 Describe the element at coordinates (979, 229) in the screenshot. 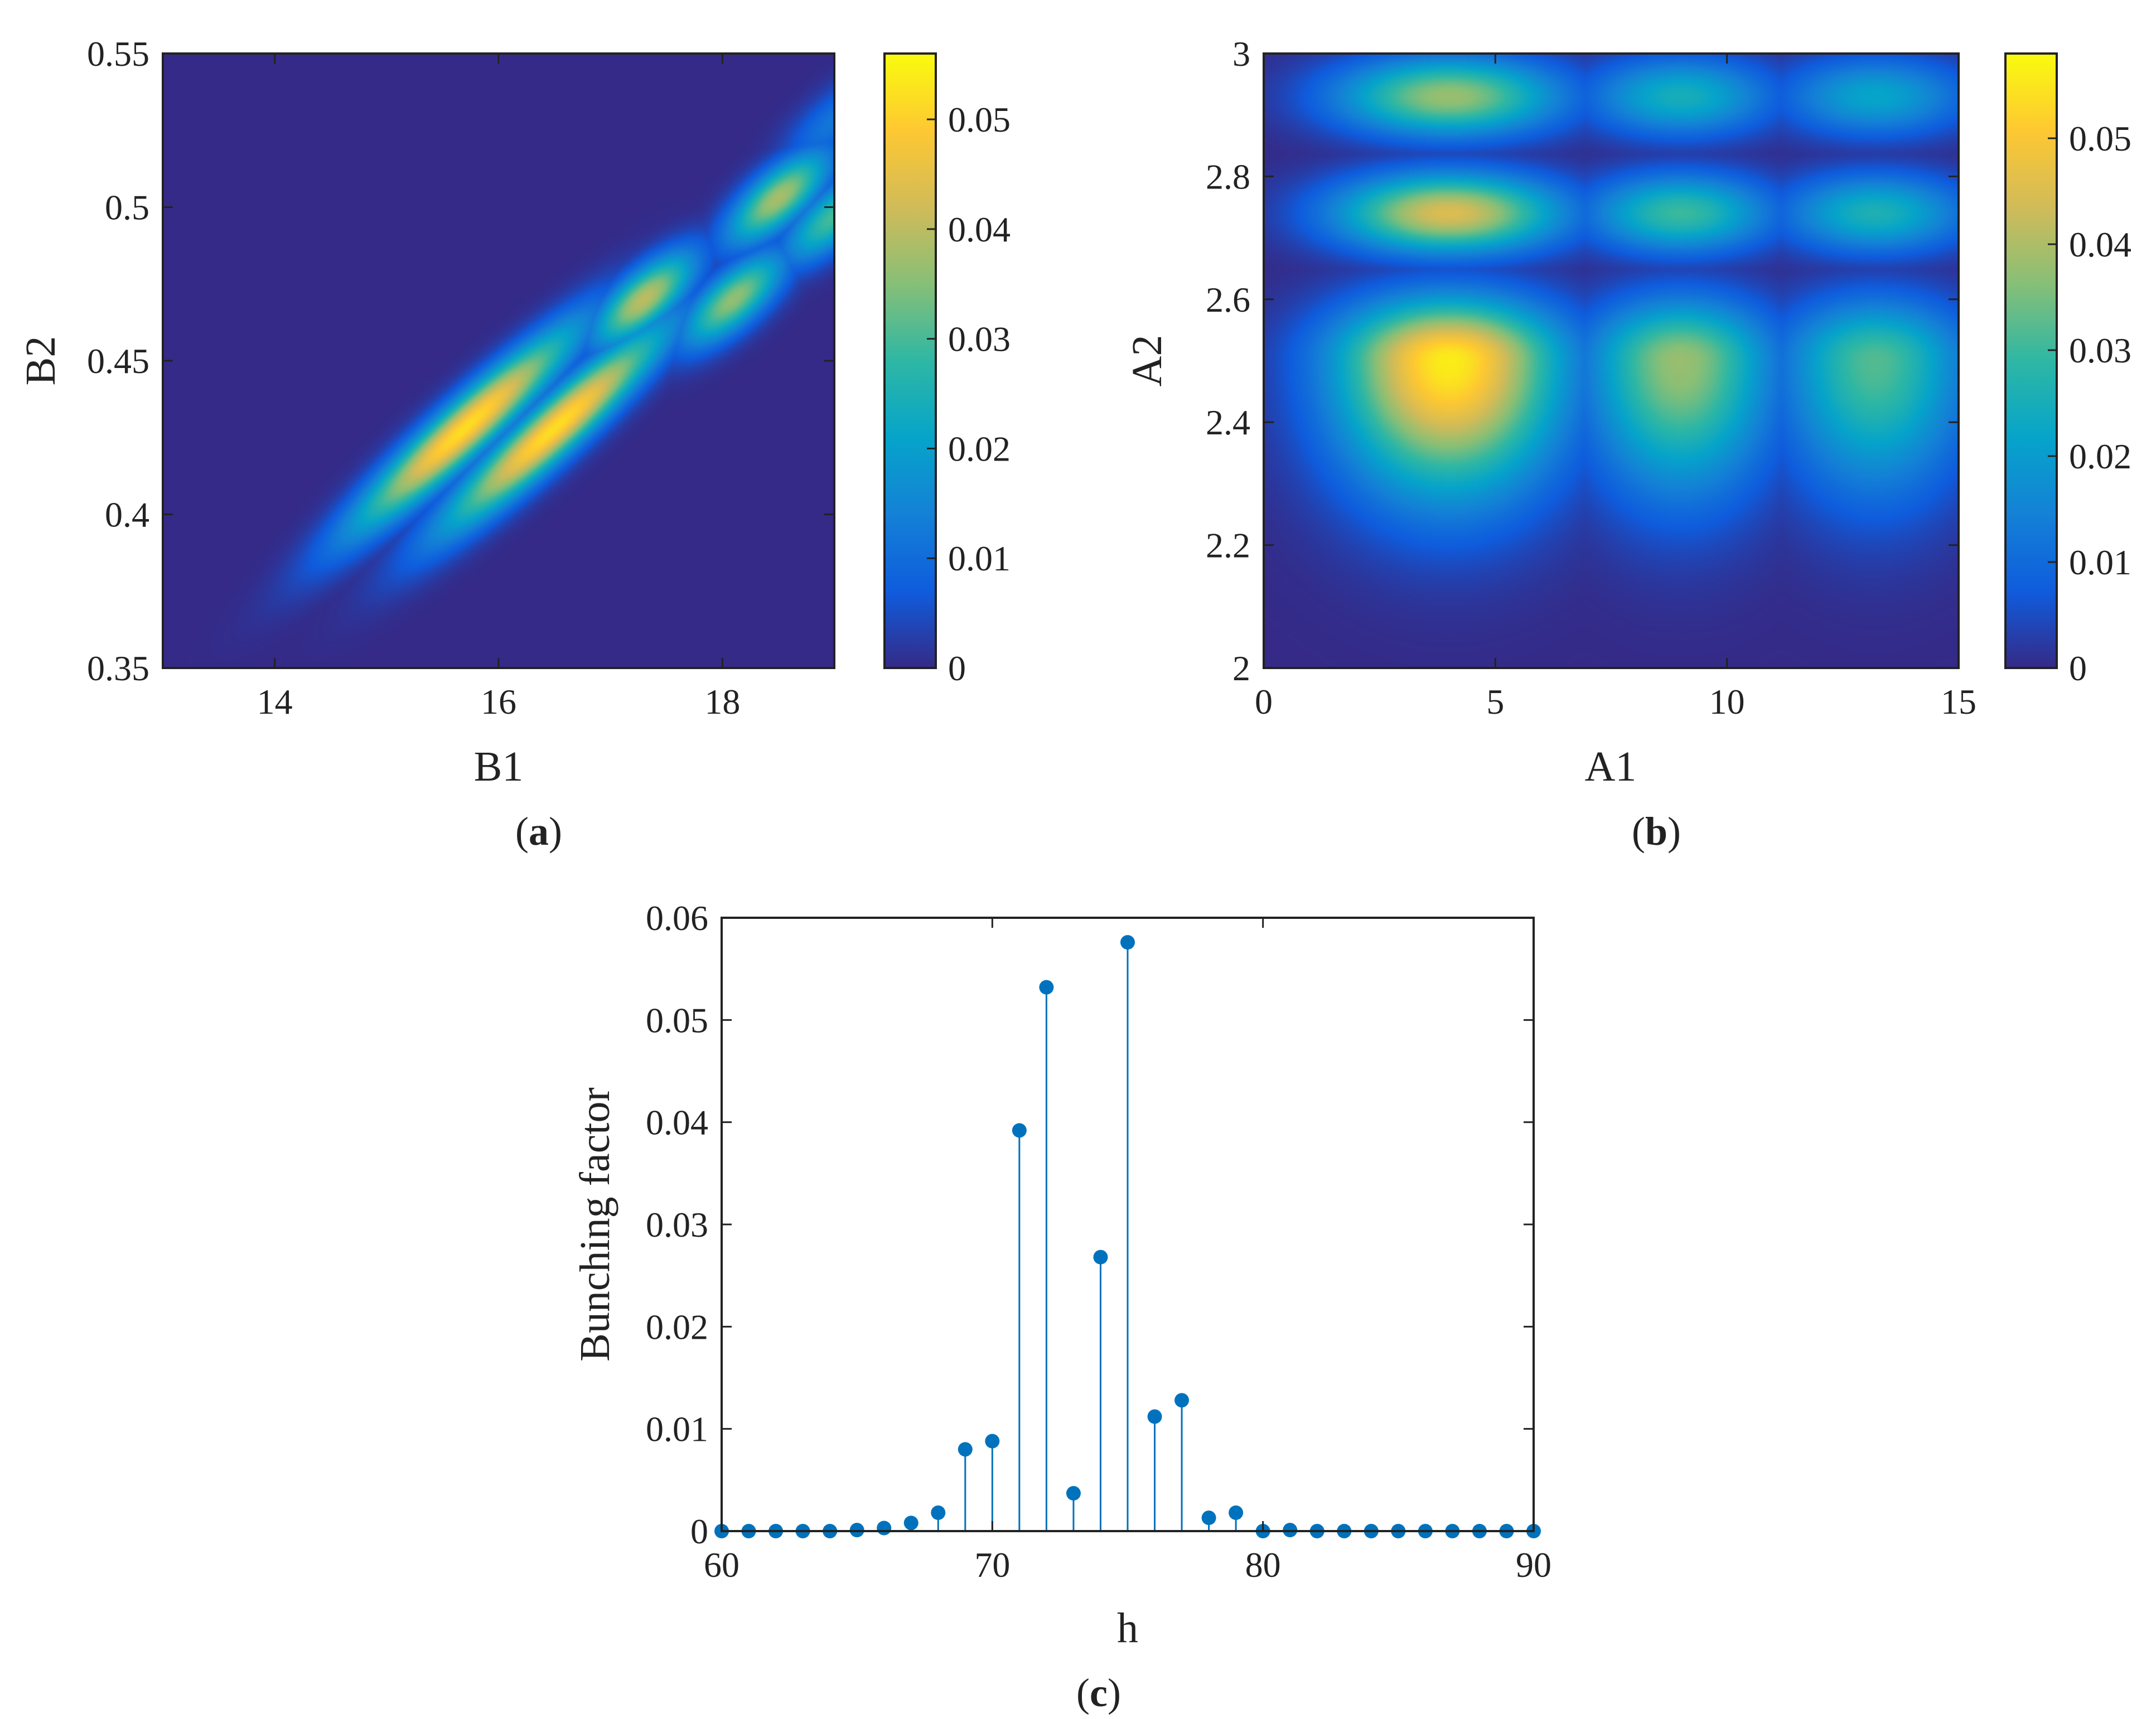

I see `colorbar-a-tick-label: 0.04` at that location.